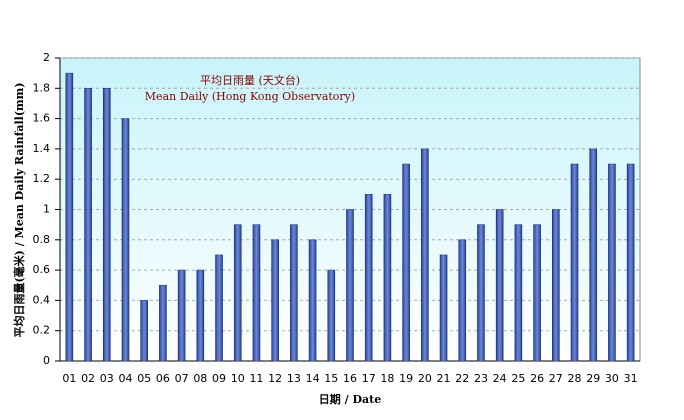 The width and height of the screenshot is (684, 420). I want to click on x-tick-label: 21, so click(444, 378).